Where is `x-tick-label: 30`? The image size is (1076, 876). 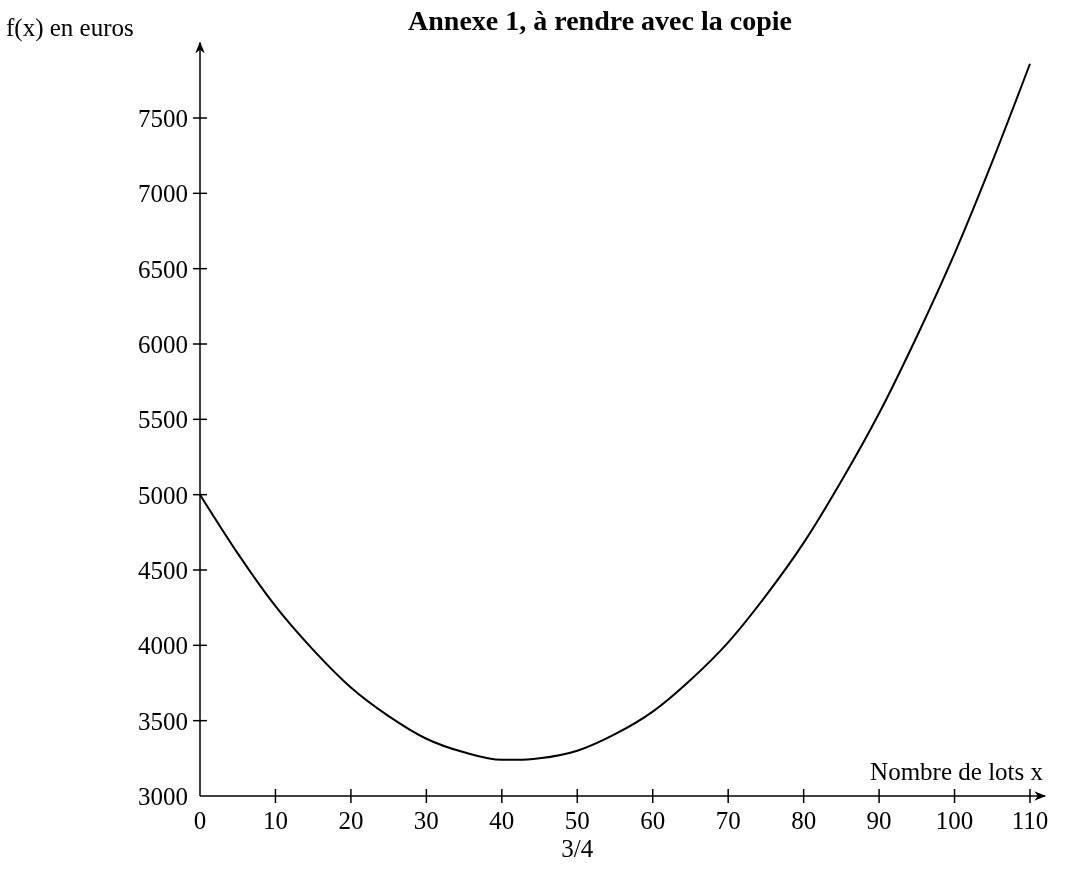 x-tick-label: 30 is located at coordinates (426, 820).